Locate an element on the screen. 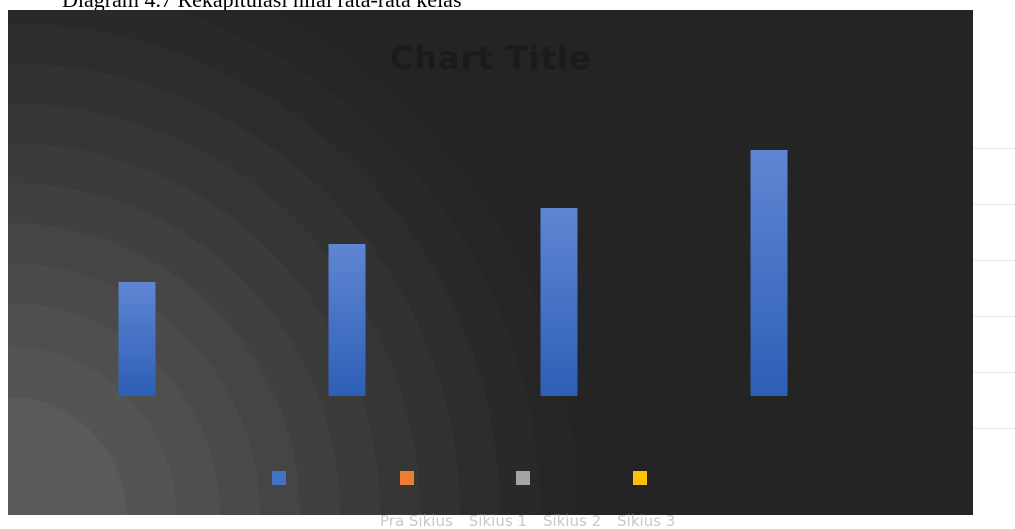 Image resolution: width=1015 pixels, height=529 pixels. tick-label: Sikius 3 is located at coordinates (646, 520).